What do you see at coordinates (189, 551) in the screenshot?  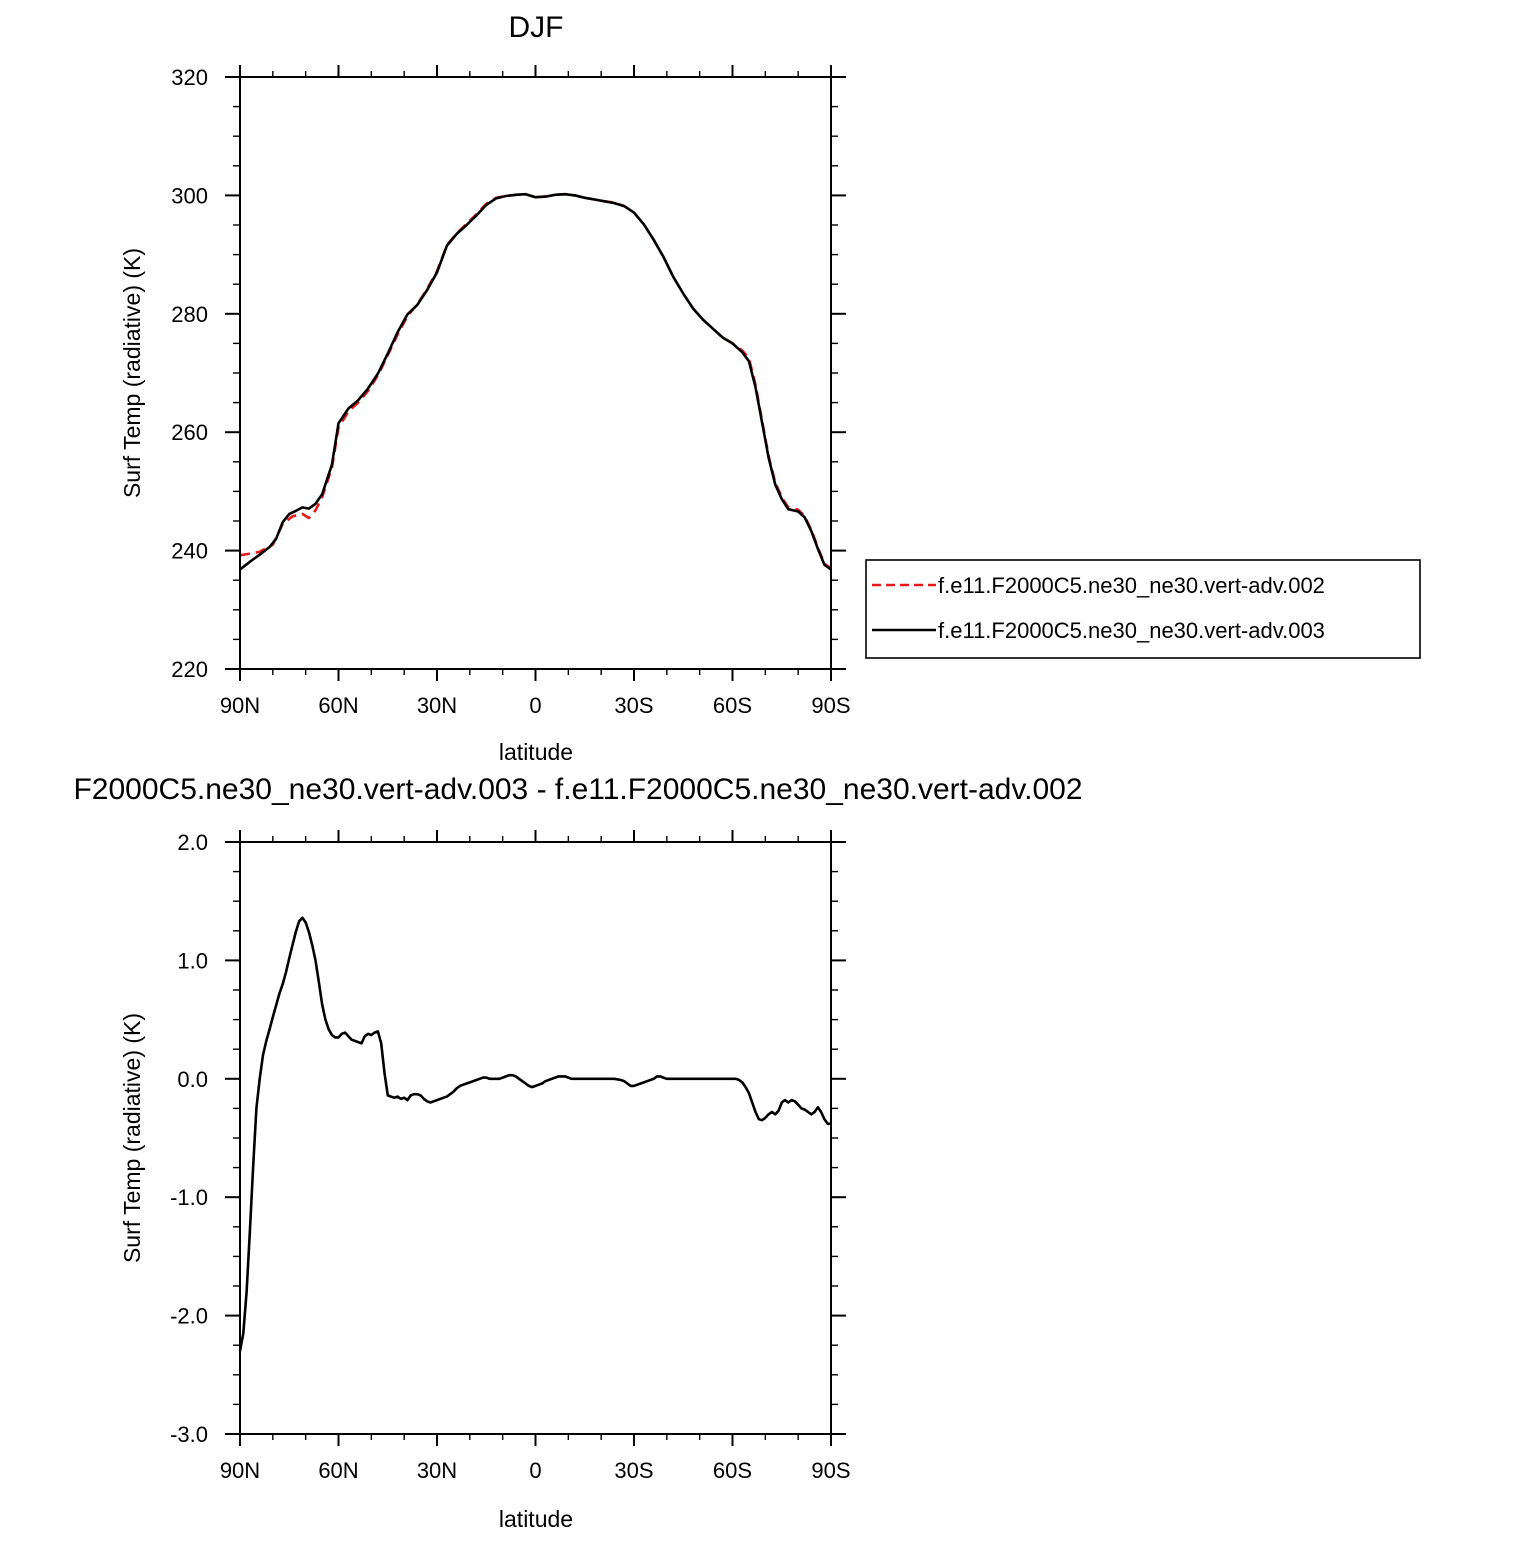 I see `y-tick-label: 240` at bounding box center [189, 551].